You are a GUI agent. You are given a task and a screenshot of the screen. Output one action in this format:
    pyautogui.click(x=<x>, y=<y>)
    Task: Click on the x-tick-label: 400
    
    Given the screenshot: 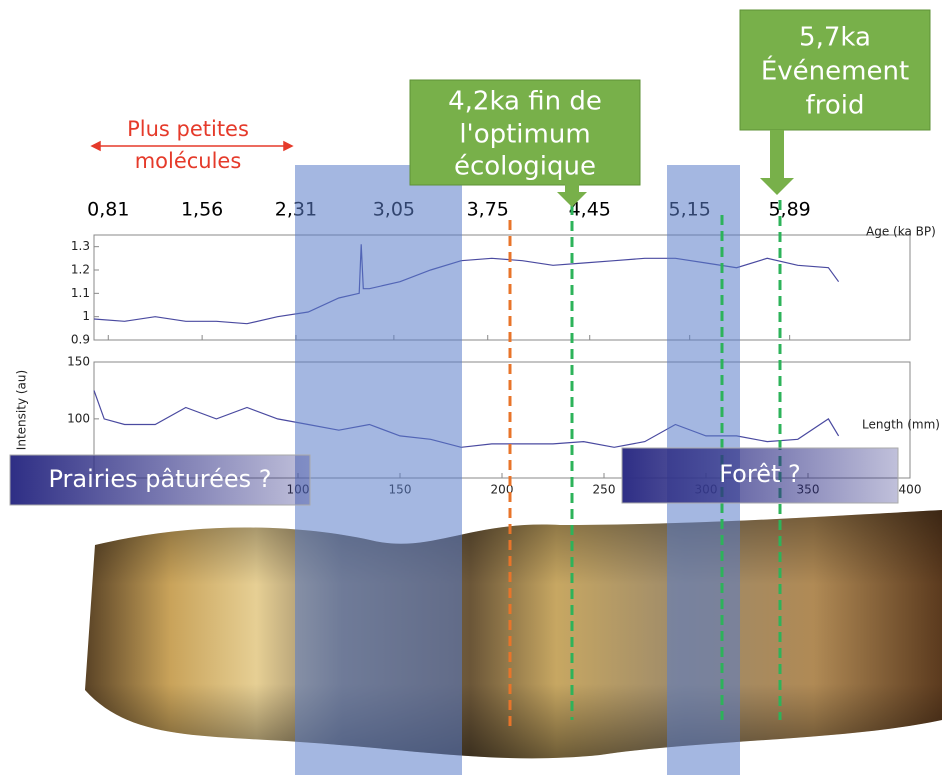 What is the action you would take?
    pyautogui.click(x=910, y=490)
    